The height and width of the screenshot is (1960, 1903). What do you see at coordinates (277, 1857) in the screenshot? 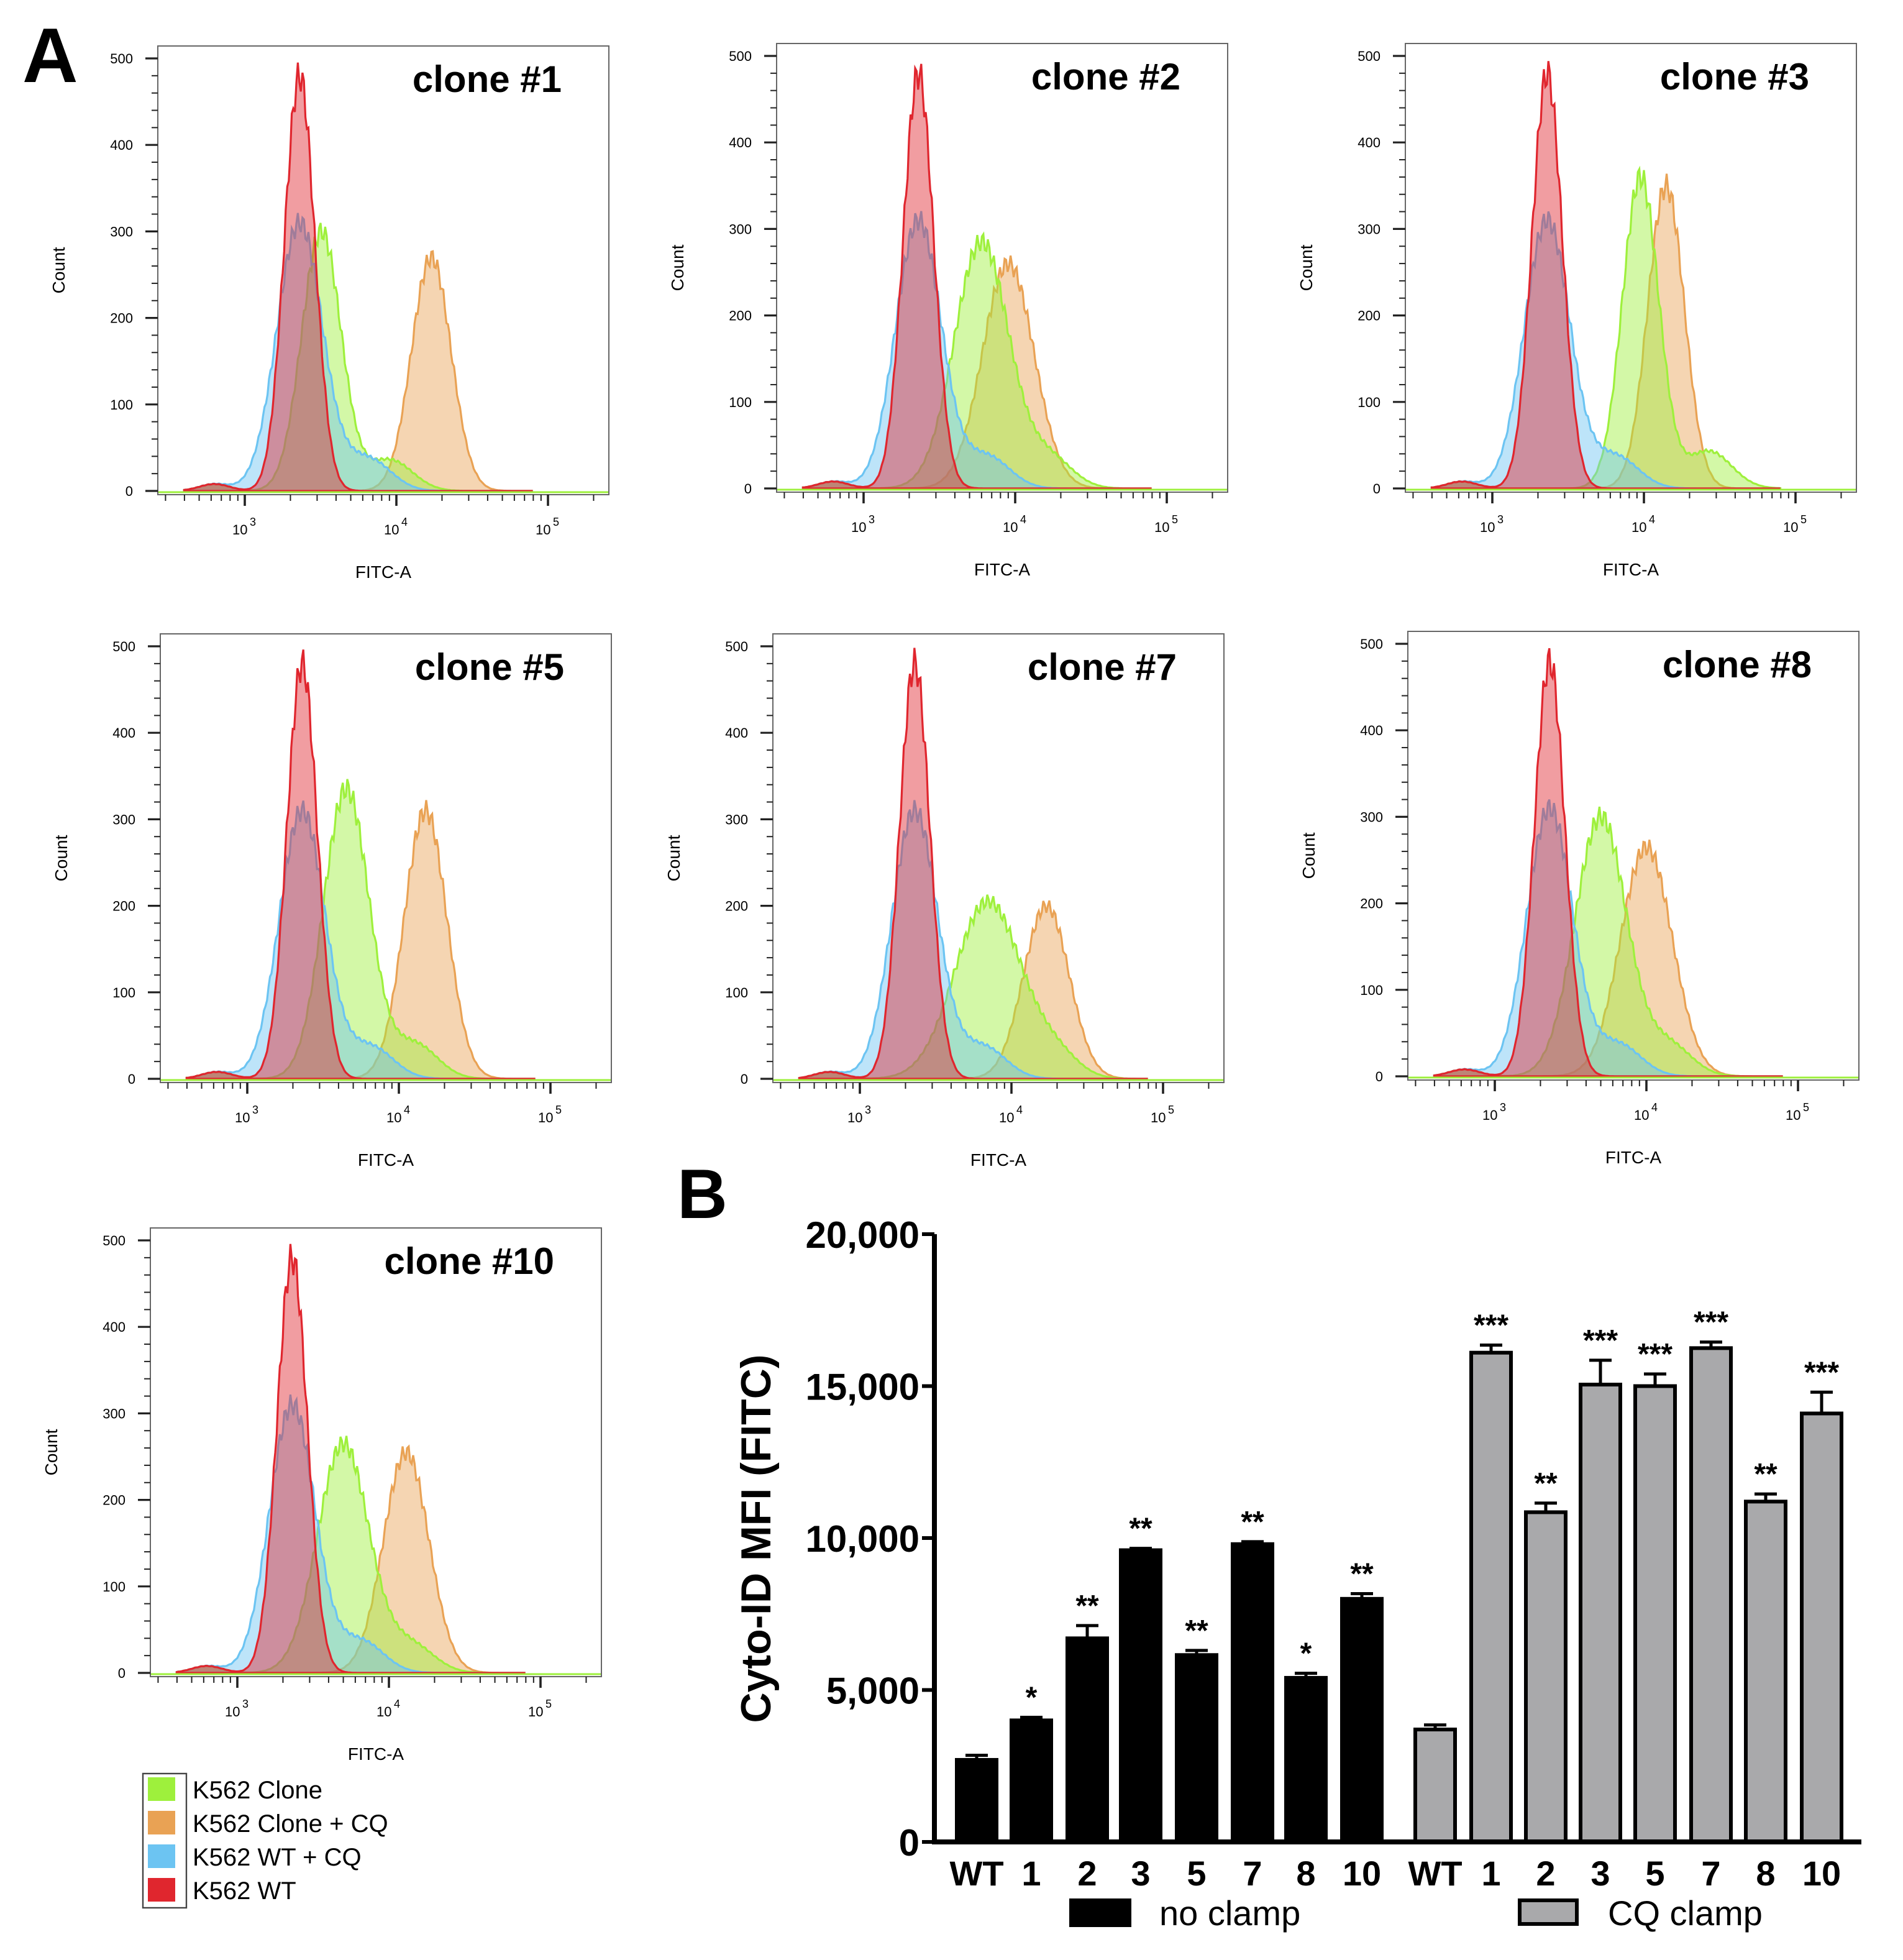
I see `legend-label-wt-cq: K562 WT + CQ` at bounding box center [277, 1857].